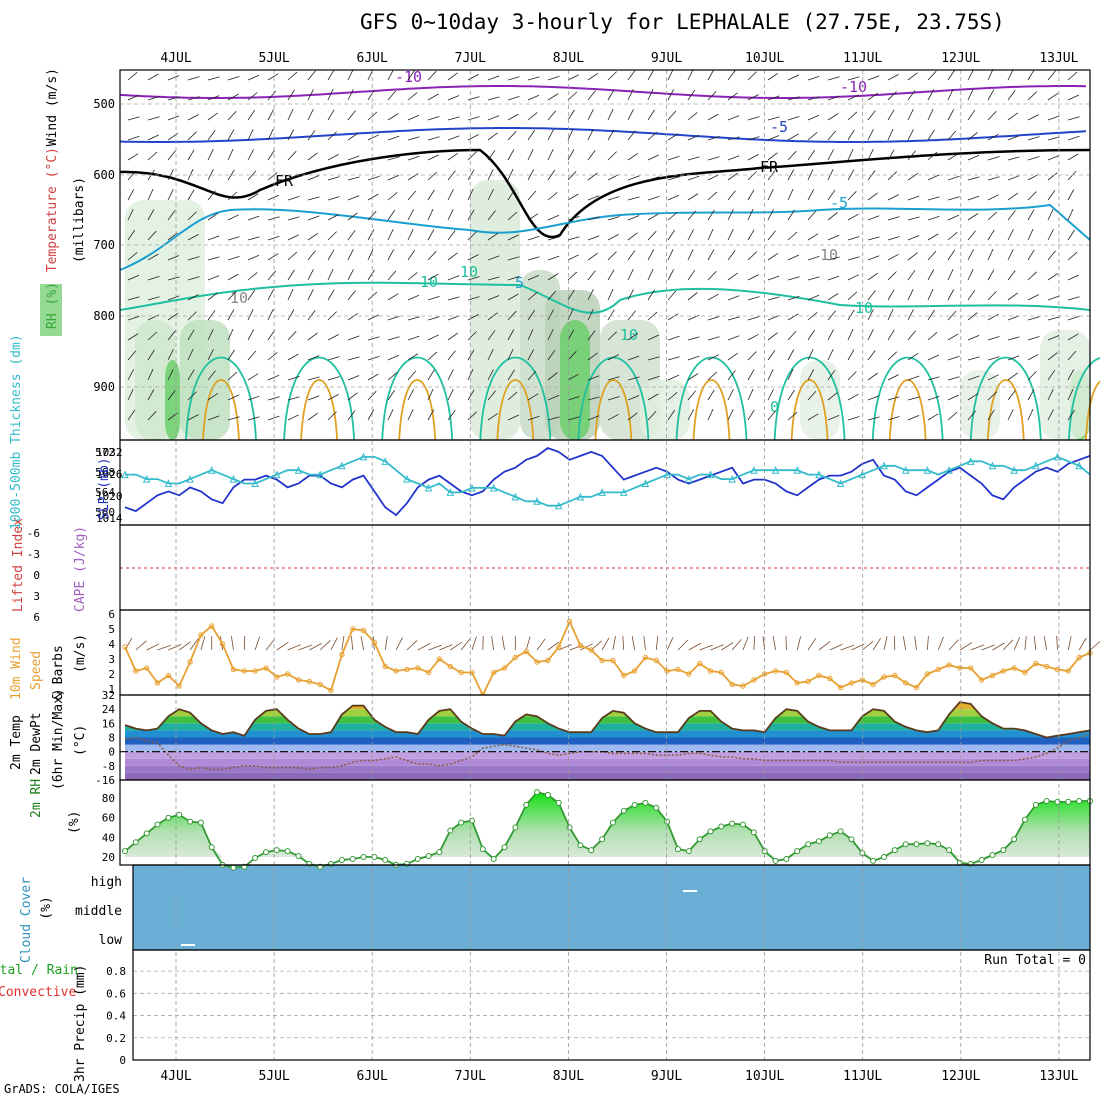  I want to click on contour-label-0: -10, so click(408, 77).